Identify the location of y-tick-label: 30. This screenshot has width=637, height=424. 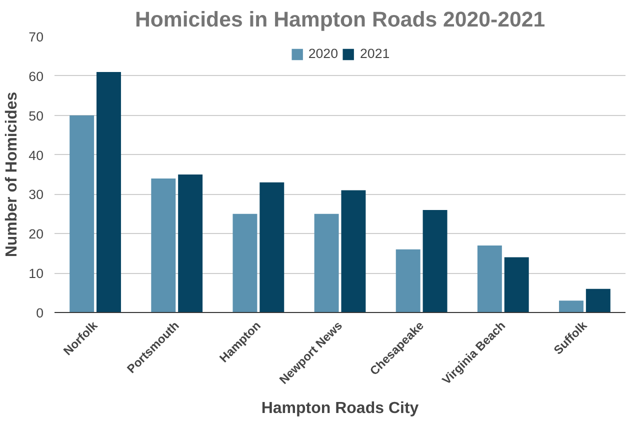
(36, 194).